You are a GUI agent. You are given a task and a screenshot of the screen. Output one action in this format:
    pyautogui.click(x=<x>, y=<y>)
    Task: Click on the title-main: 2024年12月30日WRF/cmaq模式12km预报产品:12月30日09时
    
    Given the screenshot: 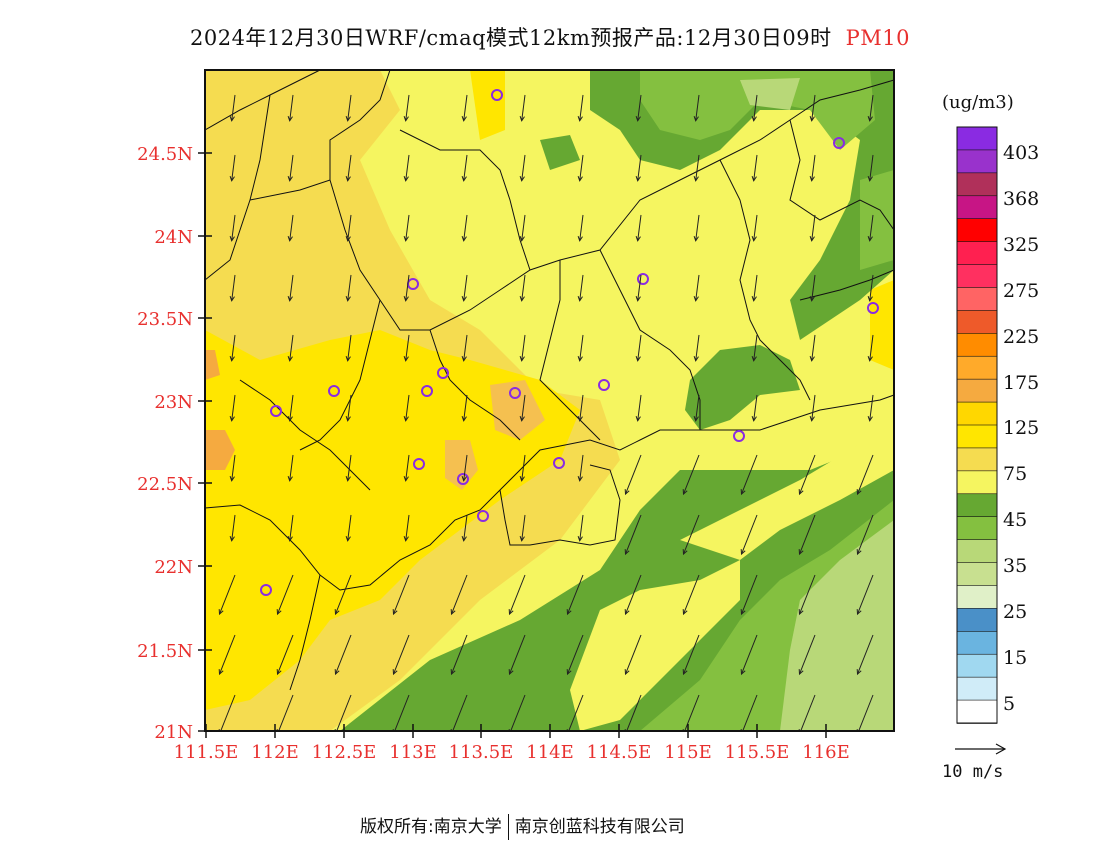 What is the action you would take?
    pyautogui.click(x=510, y=38)
    